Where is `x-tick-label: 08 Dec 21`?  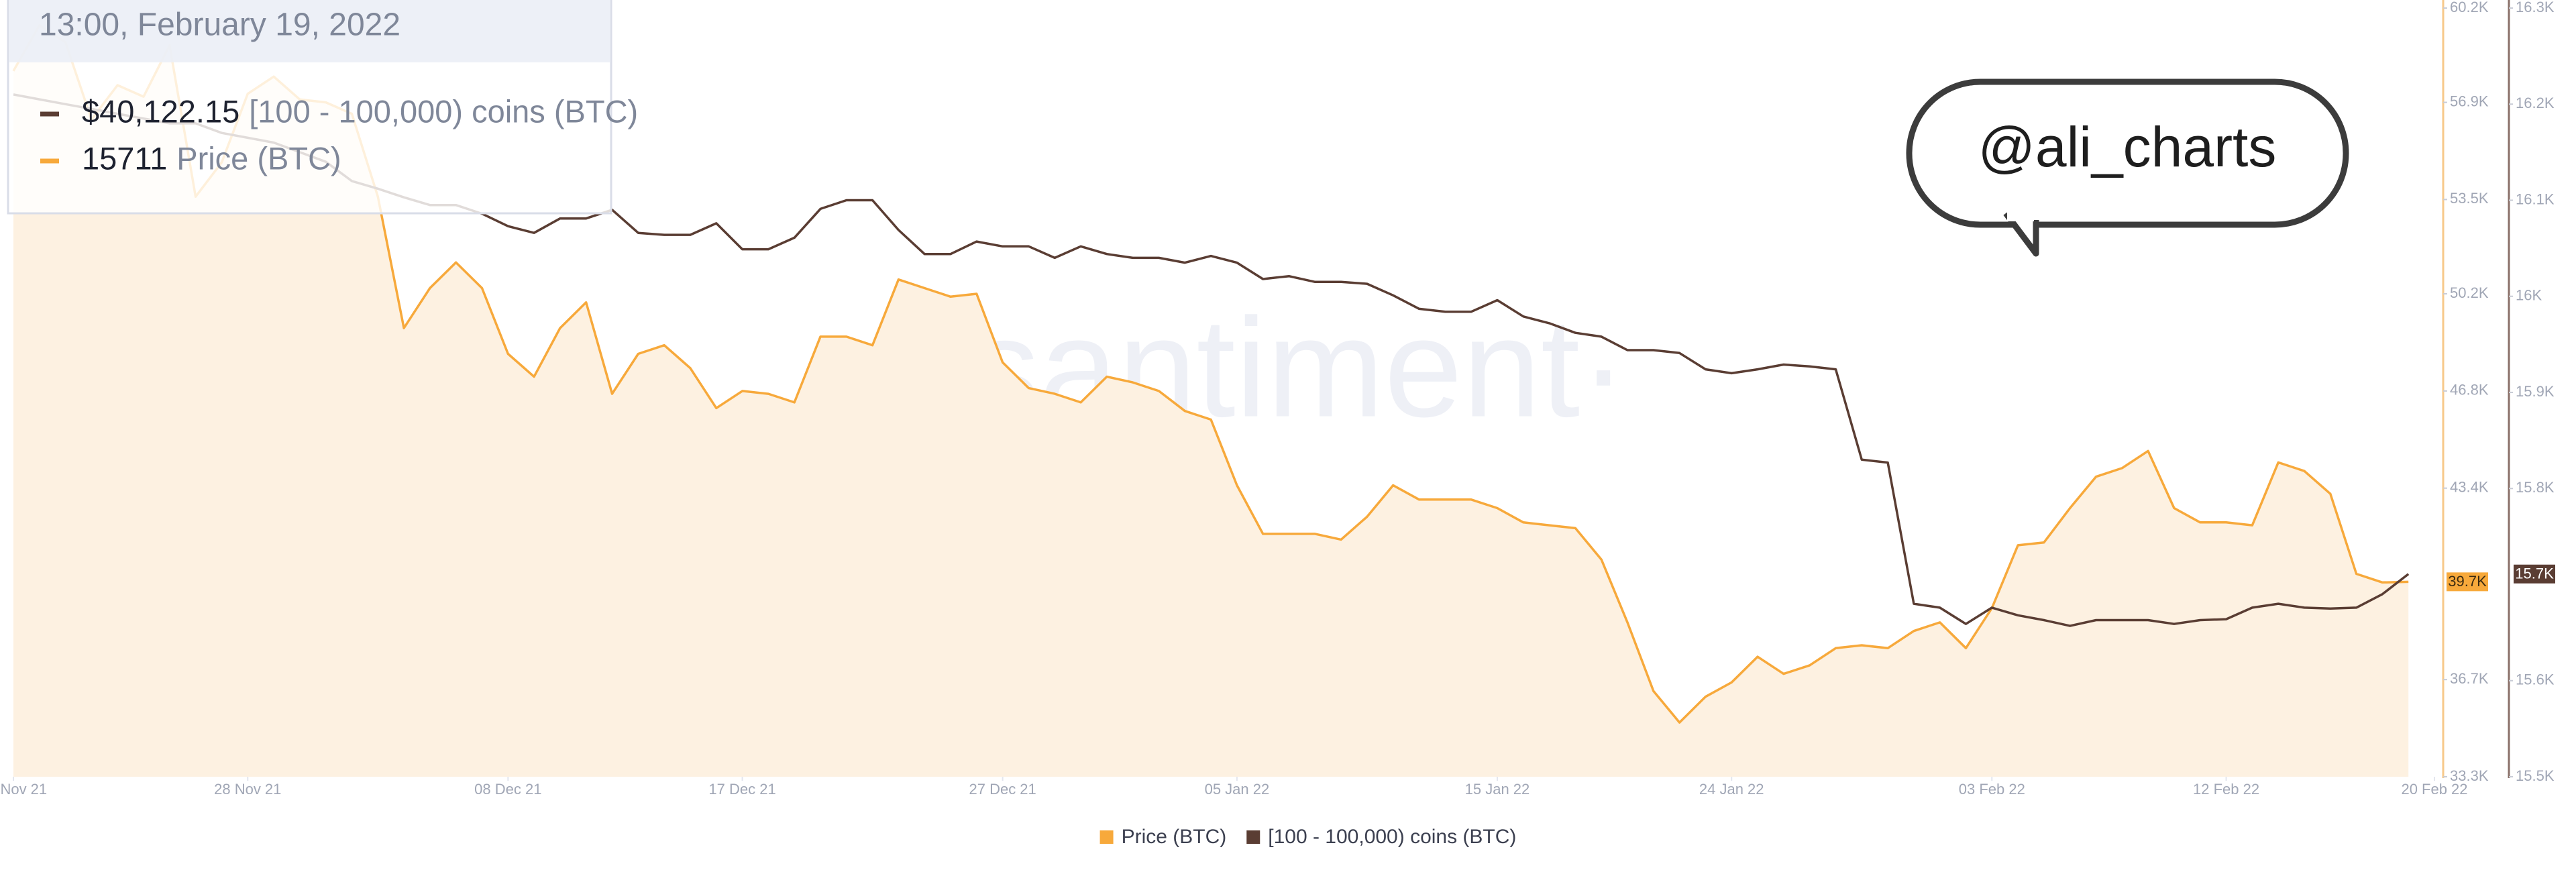
x-tick-label: 08 Dec 21 is located at coordinates (507, 790).